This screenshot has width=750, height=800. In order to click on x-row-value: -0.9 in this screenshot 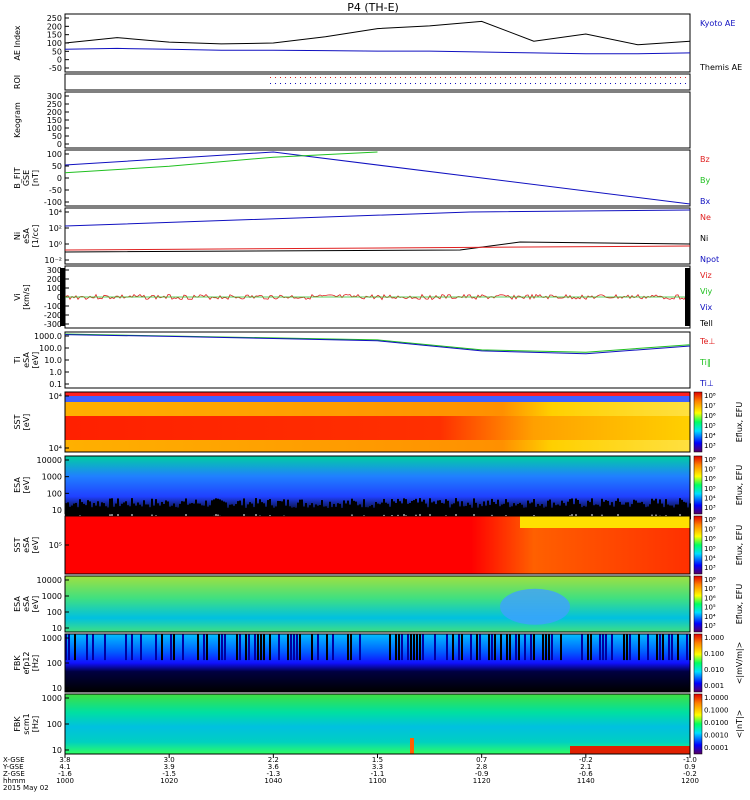, I will do `click(482, 774)`.